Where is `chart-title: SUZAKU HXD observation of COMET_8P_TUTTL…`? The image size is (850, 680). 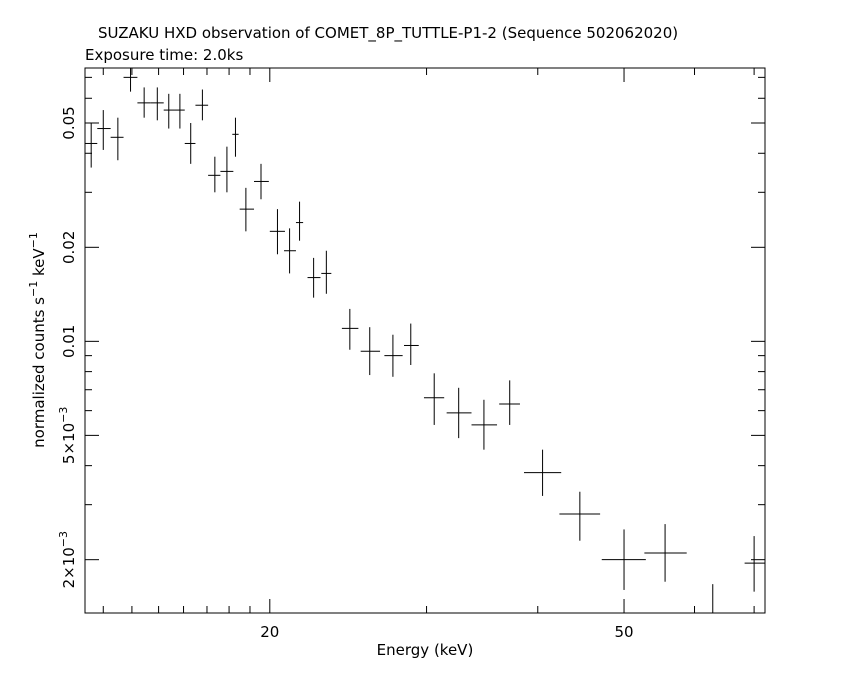 chart-title: SUZAKU HXD observation of COMET_8P_TUTTL… is located at coordinates (388, 33).